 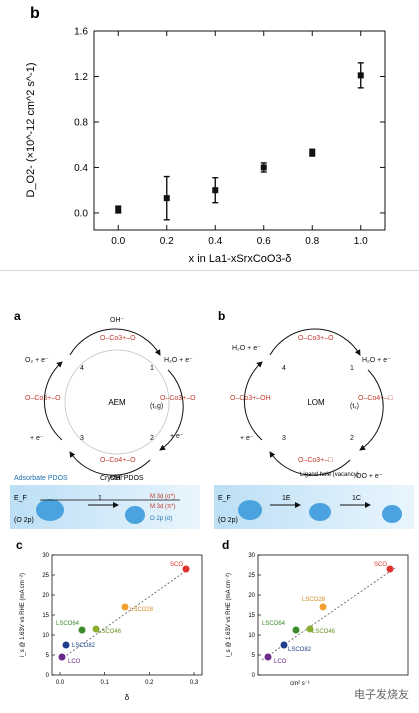 I want to click on panel-c-frame, so click(x=127, y=615).